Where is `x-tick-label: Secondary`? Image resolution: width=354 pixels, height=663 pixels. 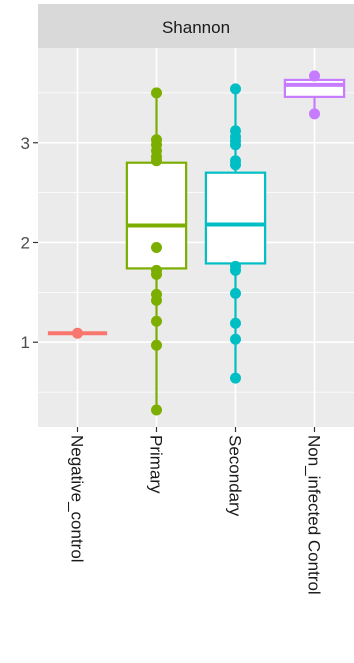 x-tick-label: Secondary is located at coordinates (235, 476).